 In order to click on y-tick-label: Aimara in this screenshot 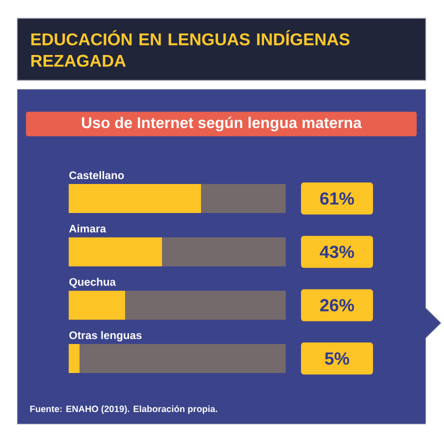, I will do `click(87, 228)`.